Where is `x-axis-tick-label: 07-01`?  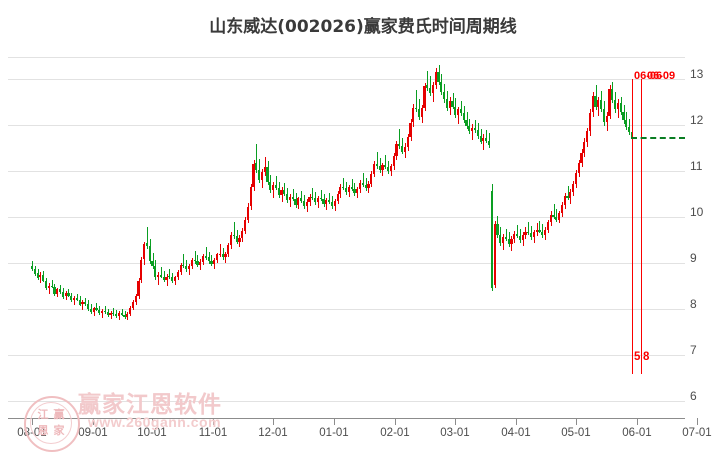
x-axis-tick-label: 07-01 is located at coordinates (697, 433).